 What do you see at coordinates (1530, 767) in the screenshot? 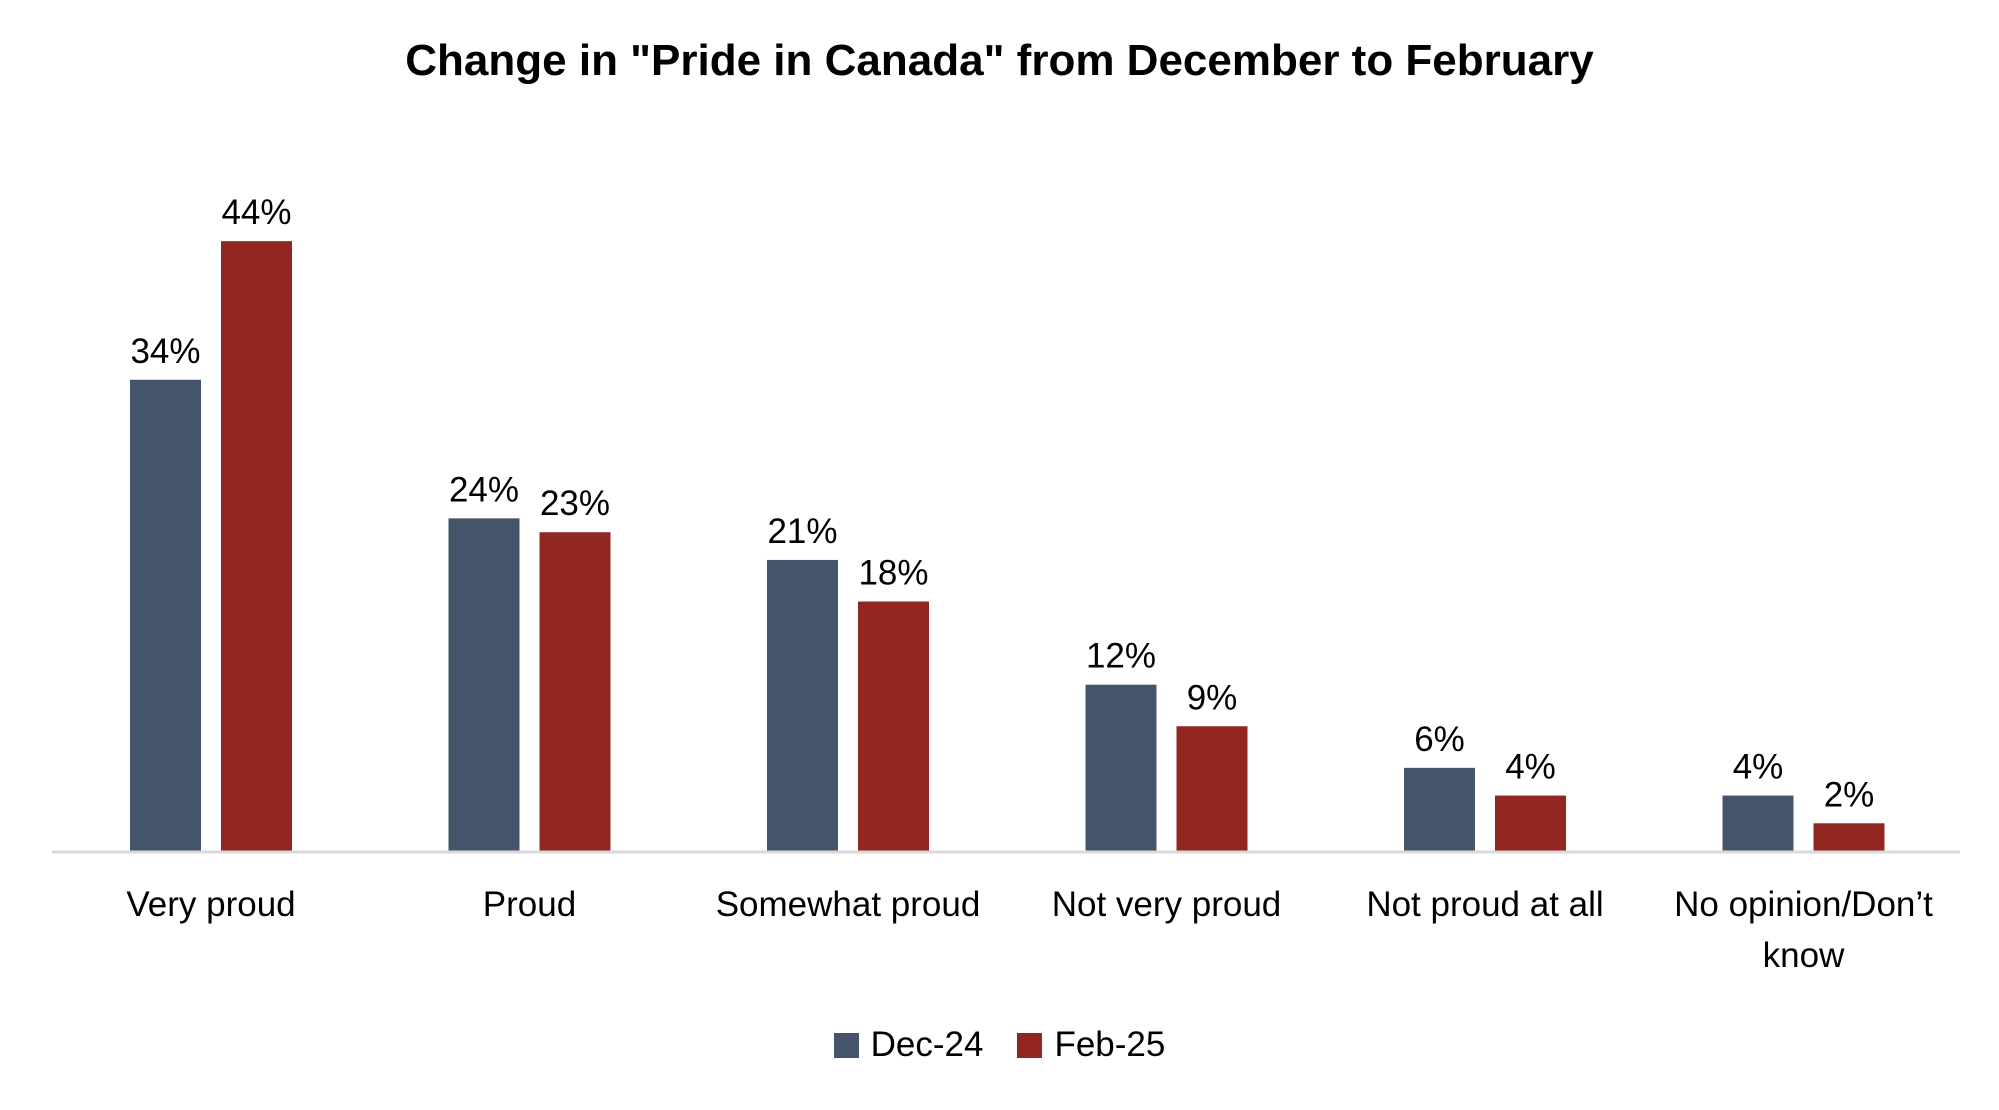
I see `data-label-not-proud-at-all-feb-25: 4%` at bounding box center [1530, 767].